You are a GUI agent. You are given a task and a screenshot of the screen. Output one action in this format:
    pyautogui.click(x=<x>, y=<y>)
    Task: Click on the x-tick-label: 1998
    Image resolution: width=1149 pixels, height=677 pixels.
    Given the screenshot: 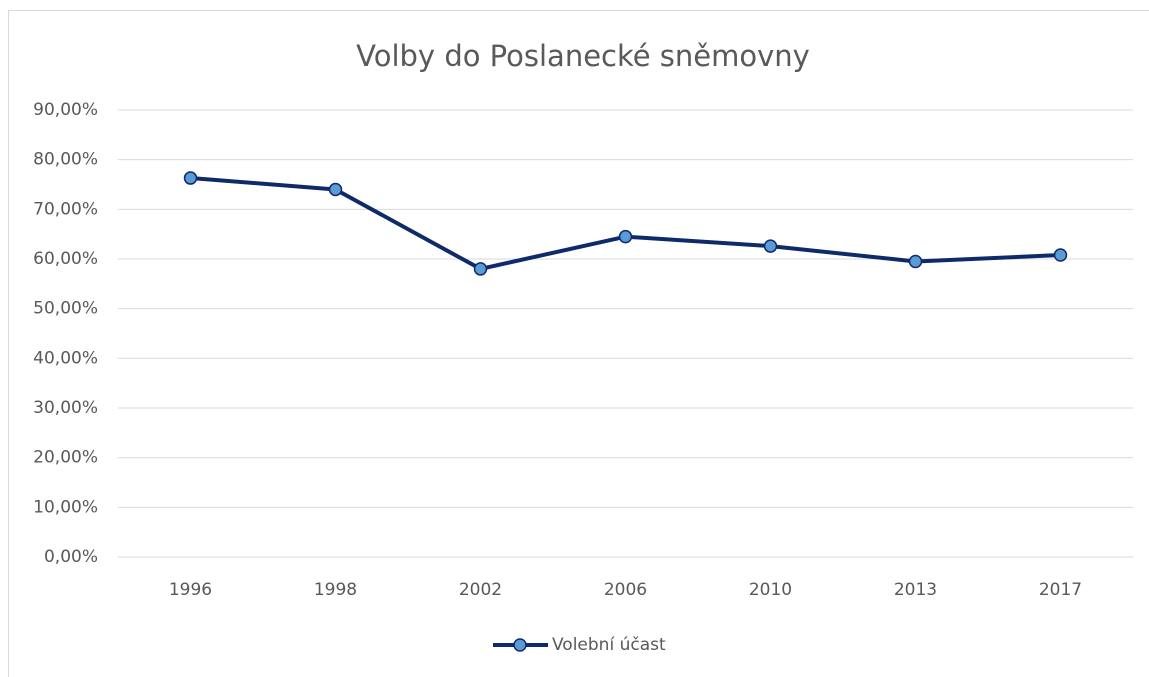 What is the action you would take?
    pyautogui.click(x=335, y=590)
    